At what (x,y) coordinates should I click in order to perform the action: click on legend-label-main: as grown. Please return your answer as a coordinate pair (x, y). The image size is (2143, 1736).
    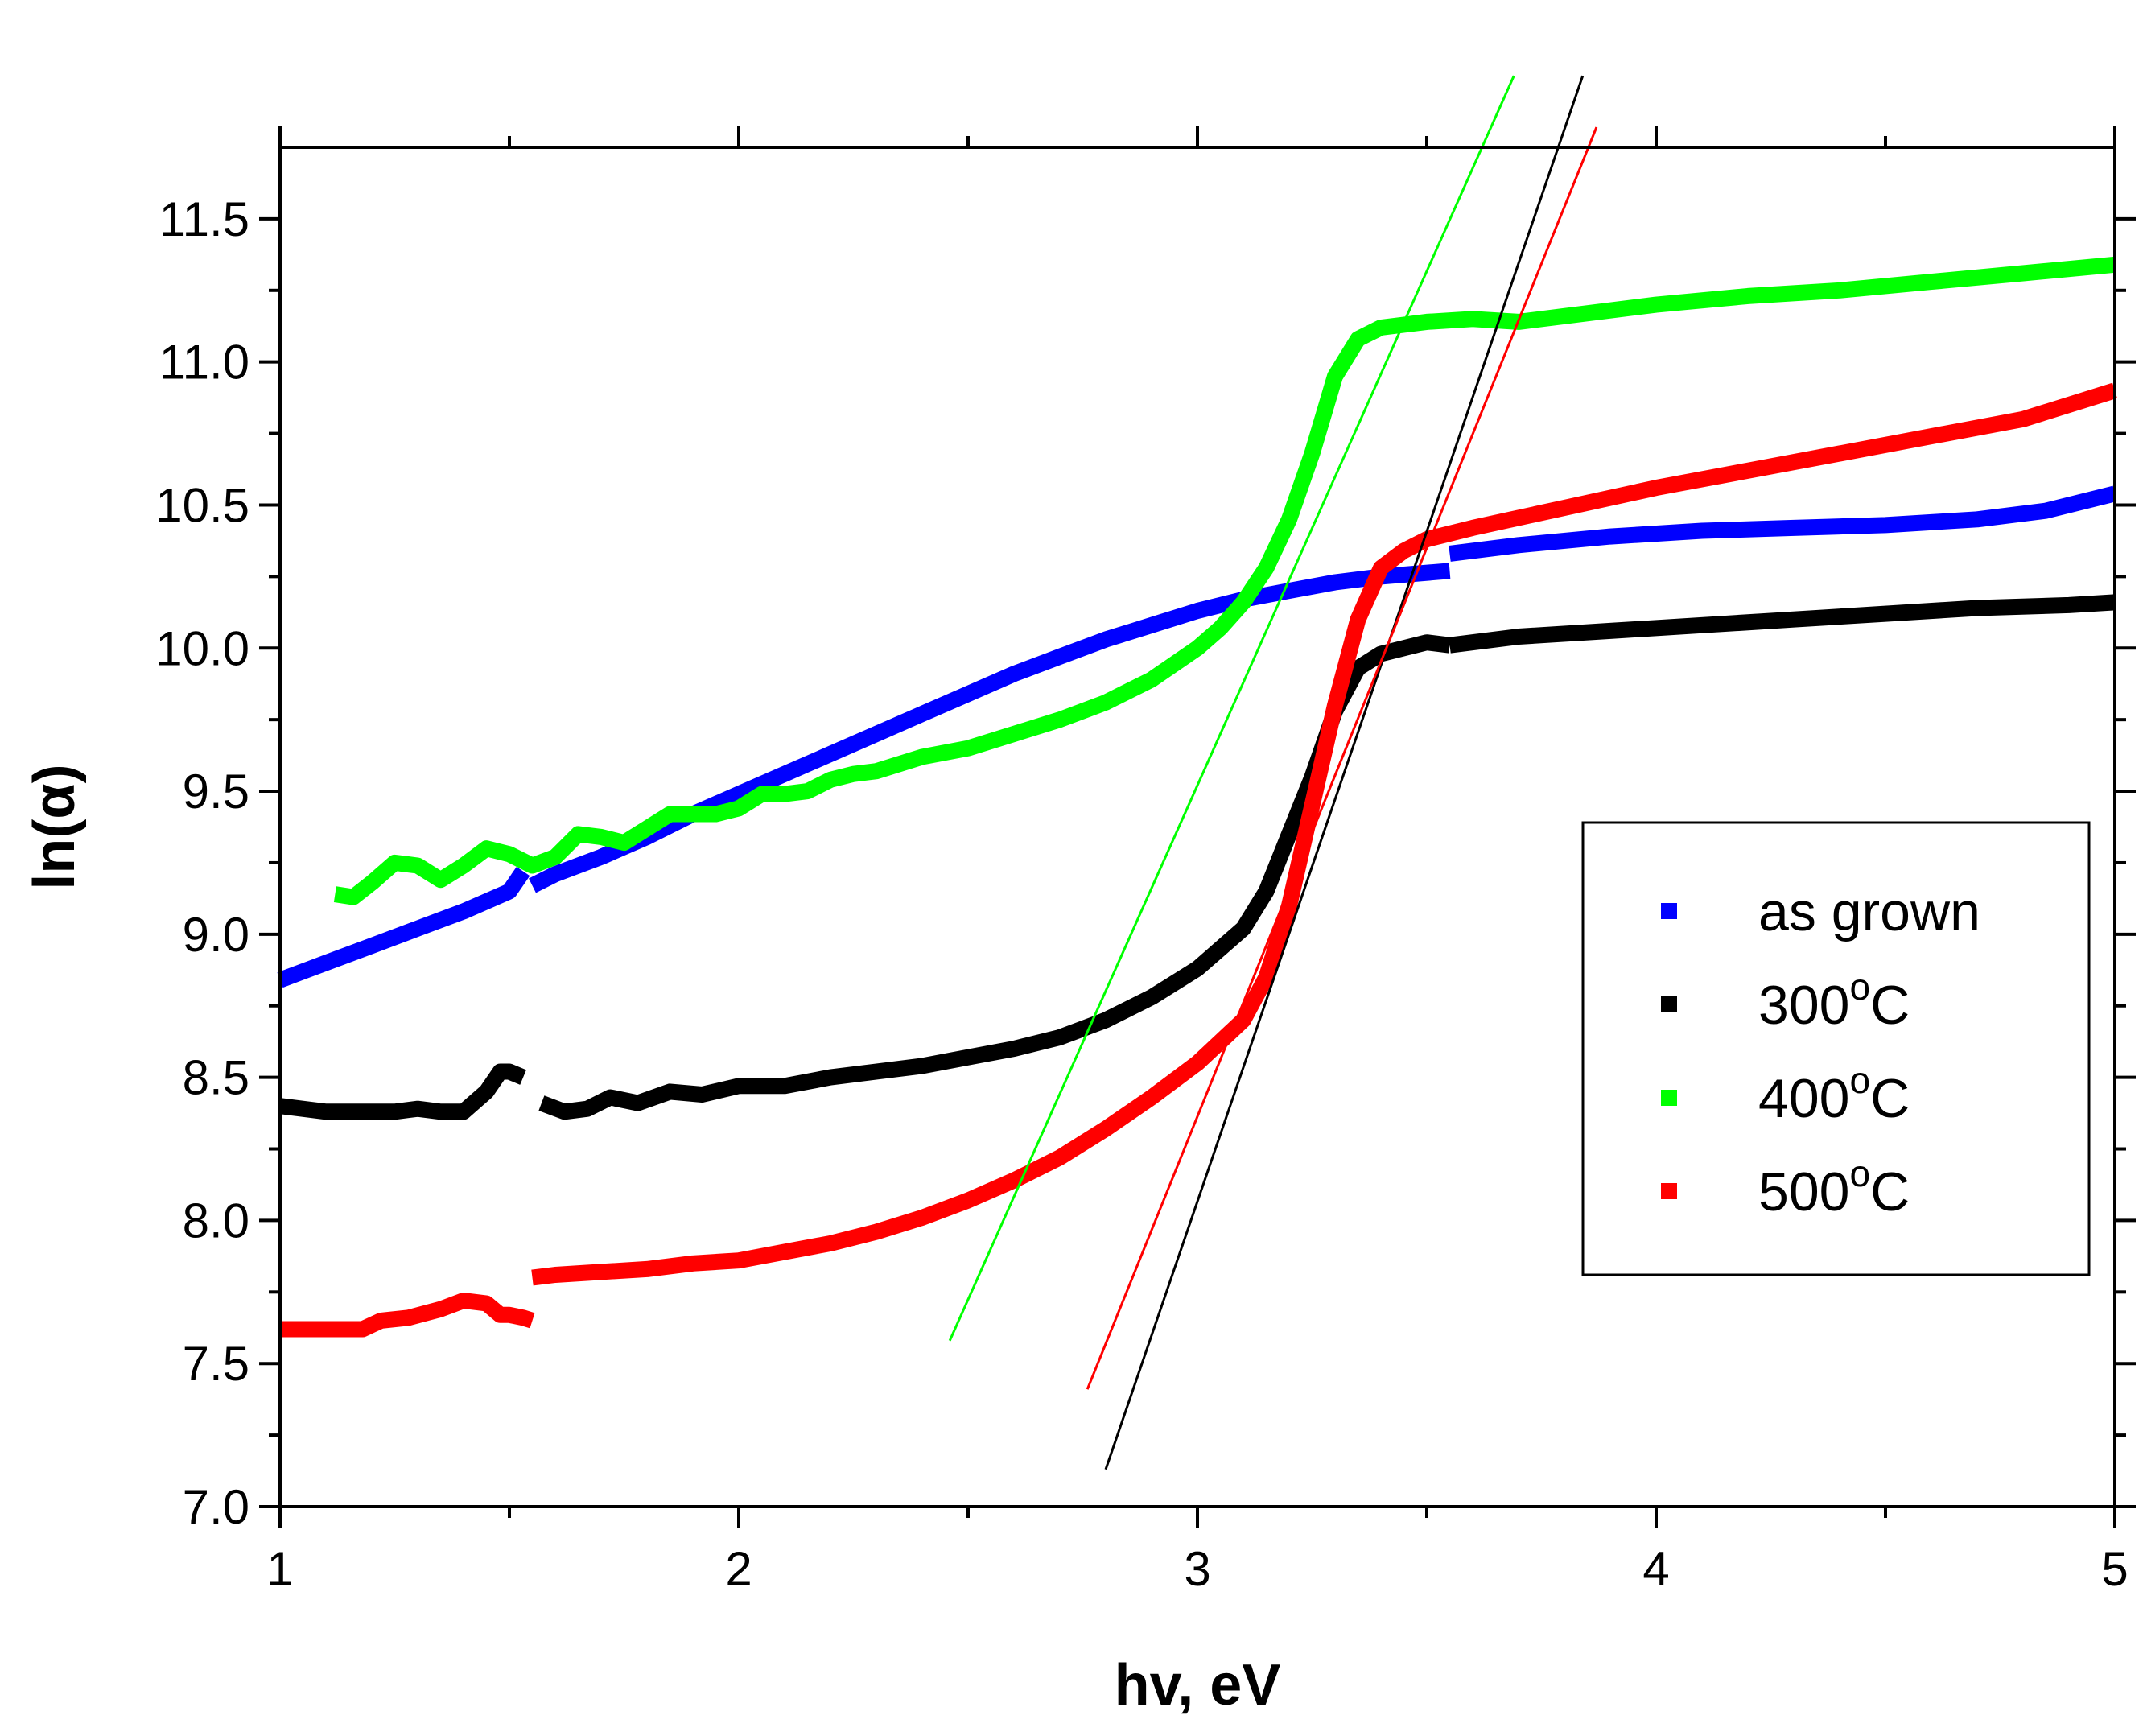
    Looking at the image, I should click on (1869, 911).